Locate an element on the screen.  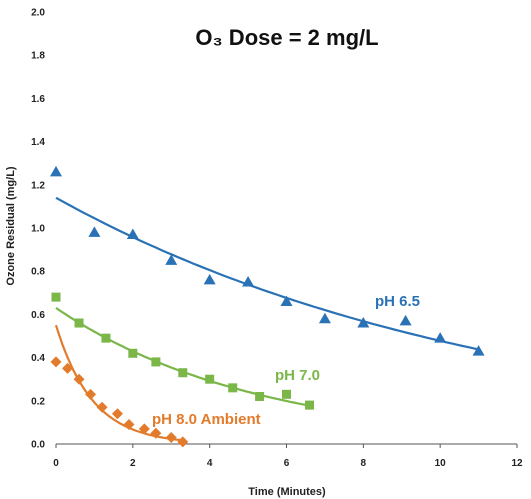
series-label-ph-6-5: pH 6.5 is located at coordinates (397, 301).